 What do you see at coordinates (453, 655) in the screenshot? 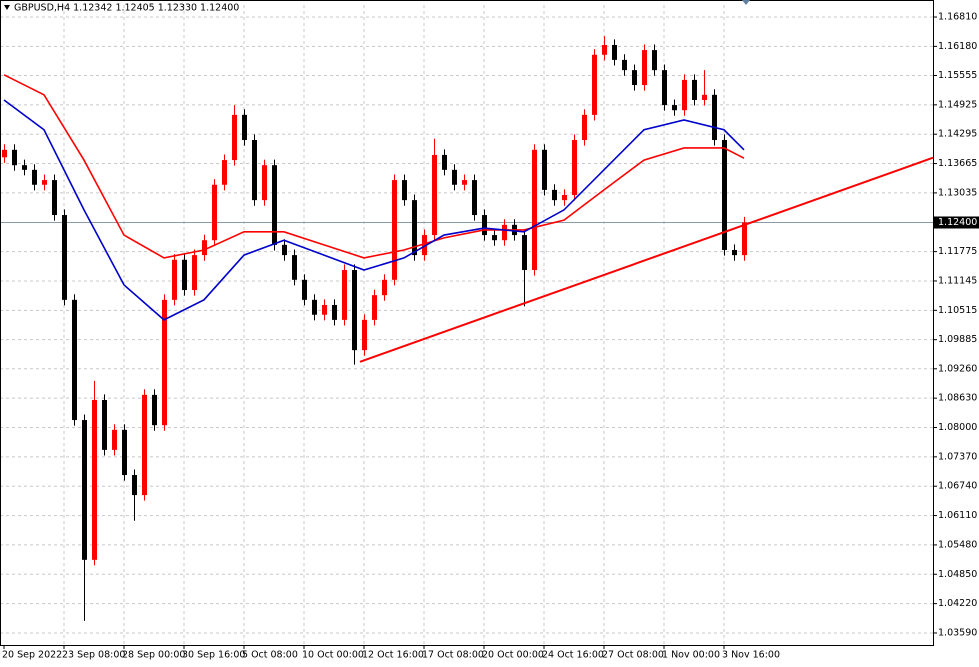
I see `x-tick-label: 17 Oct 08:00` at bounding box center [453, 655].